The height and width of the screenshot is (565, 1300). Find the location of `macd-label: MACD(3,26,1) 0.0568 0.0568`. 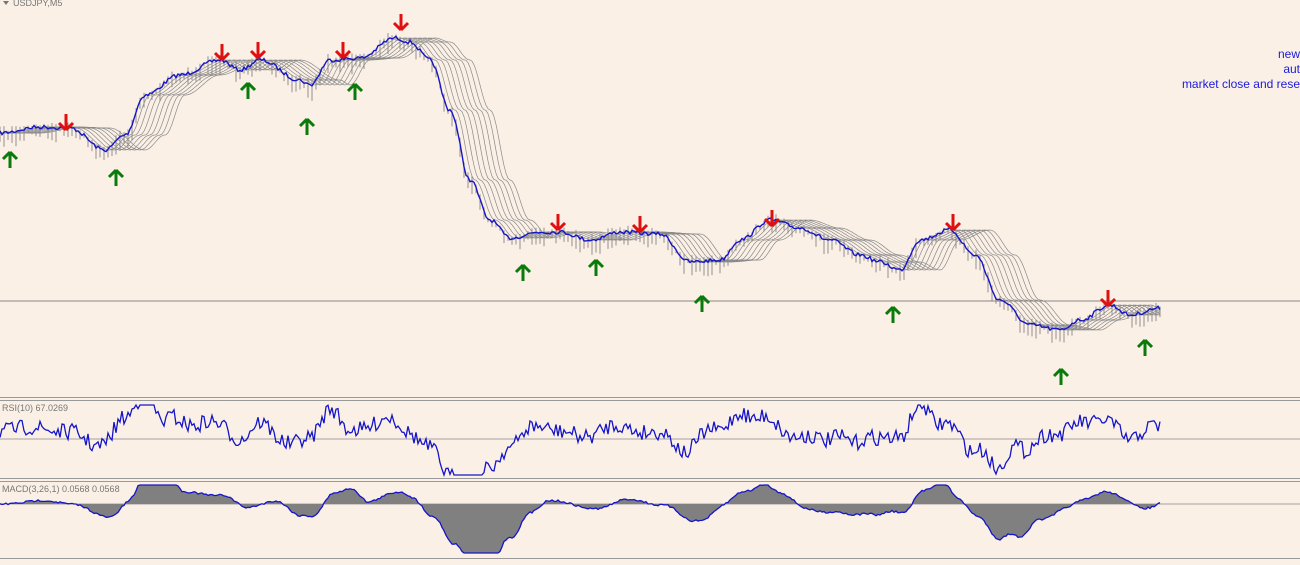

macd-label: MACD(3,26,1) 0.0568 0.0568 is located at coordinates (61, 489).